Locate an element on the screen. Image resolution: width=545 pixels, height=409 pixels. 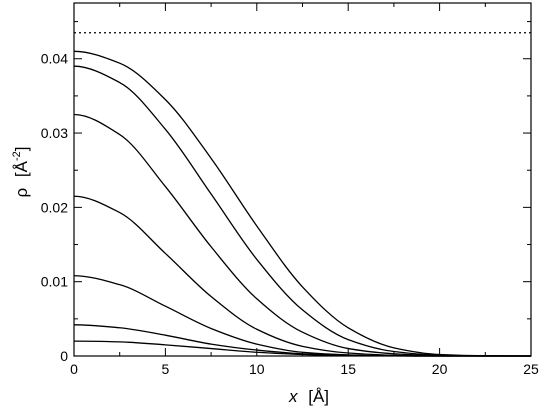
x-tick-label: 25 is located at coordinates (531, 369).